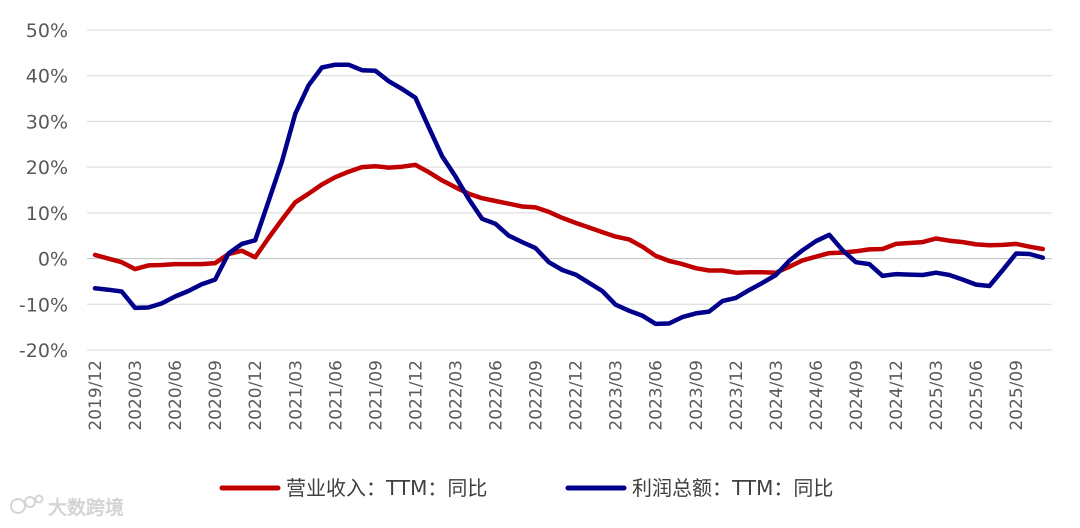 The width and height of the screenshot is (1080, 528). Describe the element at coordinates (216, 395) in the screenshot. I see `x-tick-label: 2020/09` at that location.